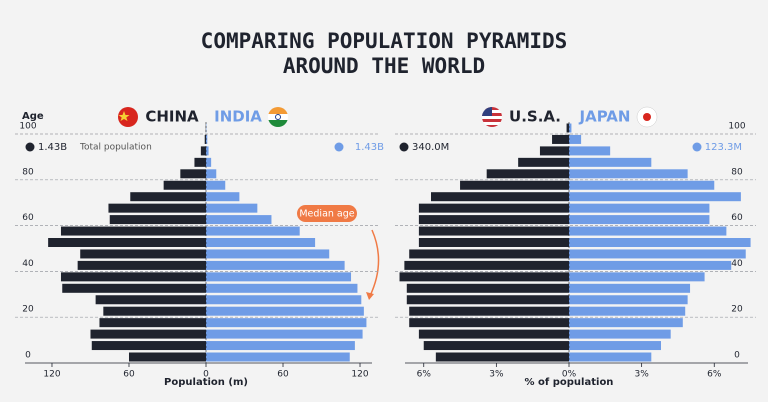 Image resolution: width=768 pixels, height=402 pixels. What do you see at coordinates (374, 263) in the screenshot?
I see `annotation-arrow` at bounding box center [374, 263].